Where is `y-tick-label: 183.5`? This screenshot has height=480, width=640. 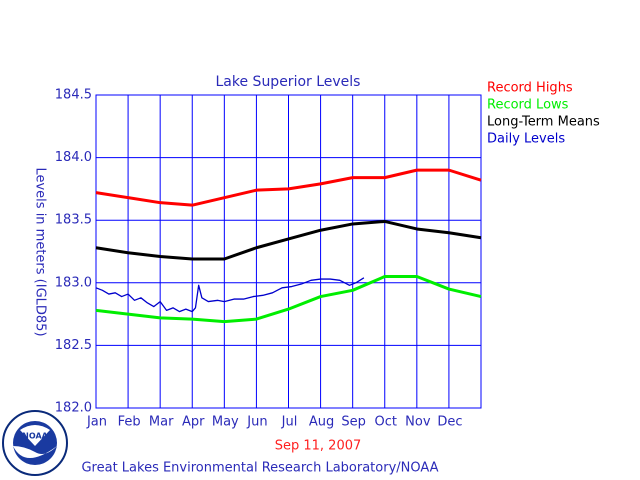
y-tick-label: 183.5 is located at coordinates (73, 220).